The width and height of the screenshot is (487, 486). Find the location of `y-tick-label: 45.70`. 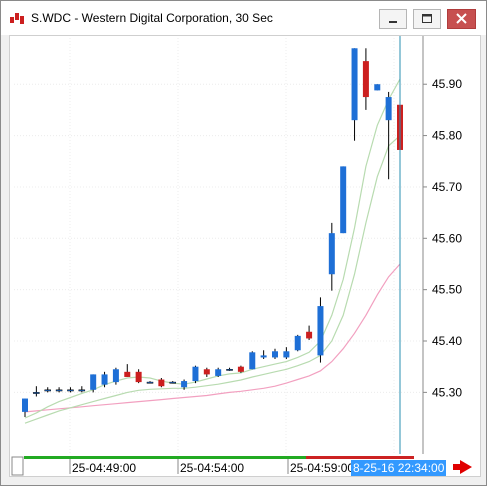

y-tick-label: 45.70 is located at coordinates (447, 187).